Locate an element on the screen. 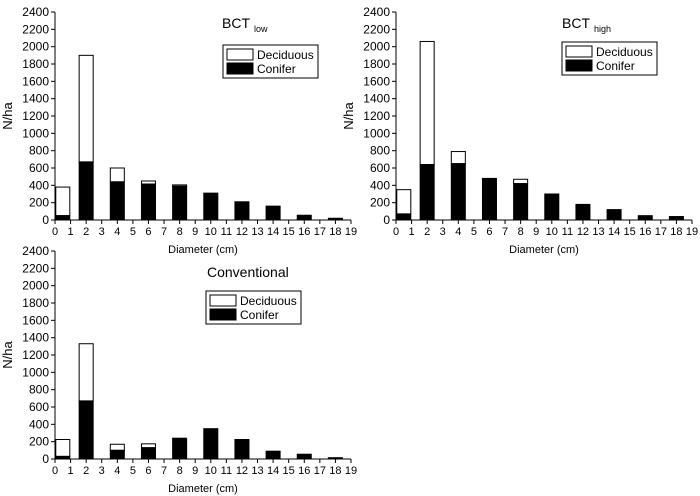 This screenshot has height=496, width=700. legend-swatch-deciduous is located at coordinates (579, 51).